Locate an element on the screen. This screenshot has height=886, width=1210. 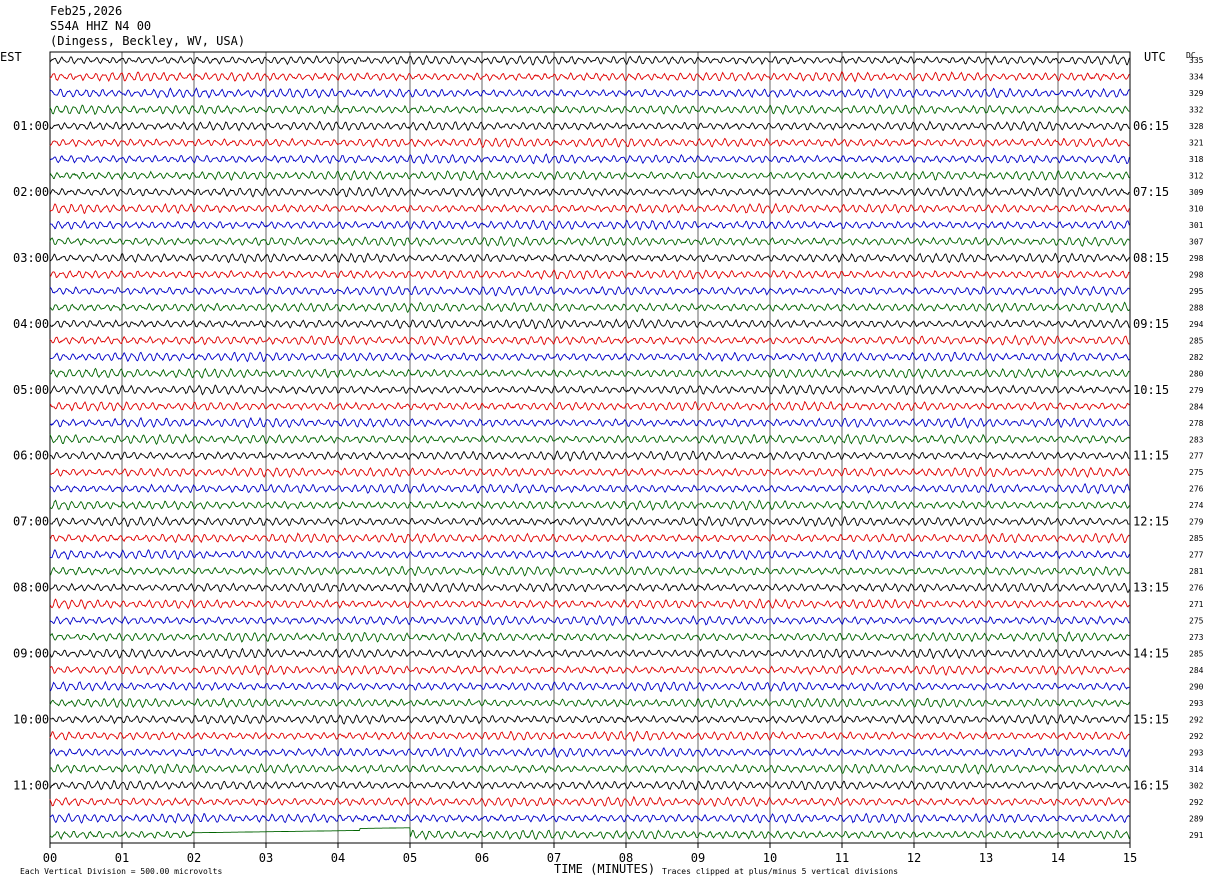
header-location: (Dingess, Beckley, WV, USA) is located at coordinates (148, 41).